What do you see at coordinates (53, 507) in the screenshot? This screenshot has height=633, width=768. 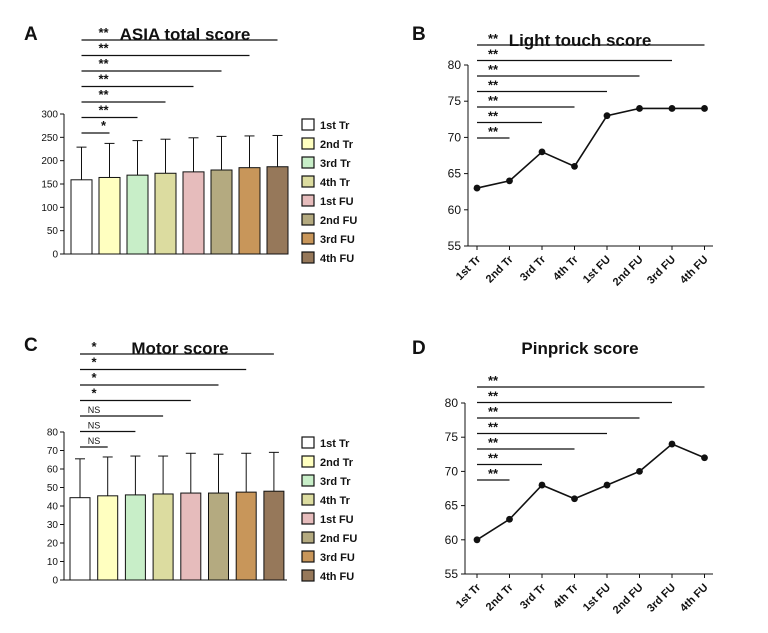 I see `y-tick-label: 40` at bounding box center [53, 507].